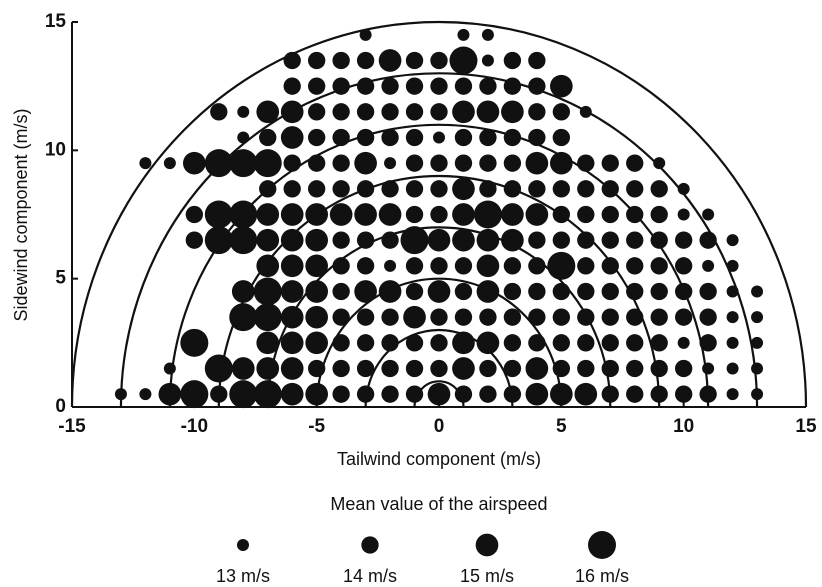  What do you see at coordinates (60, 278) in the screenshot?
I see `y-tick-label: 5` at bounding box center [60, 278].